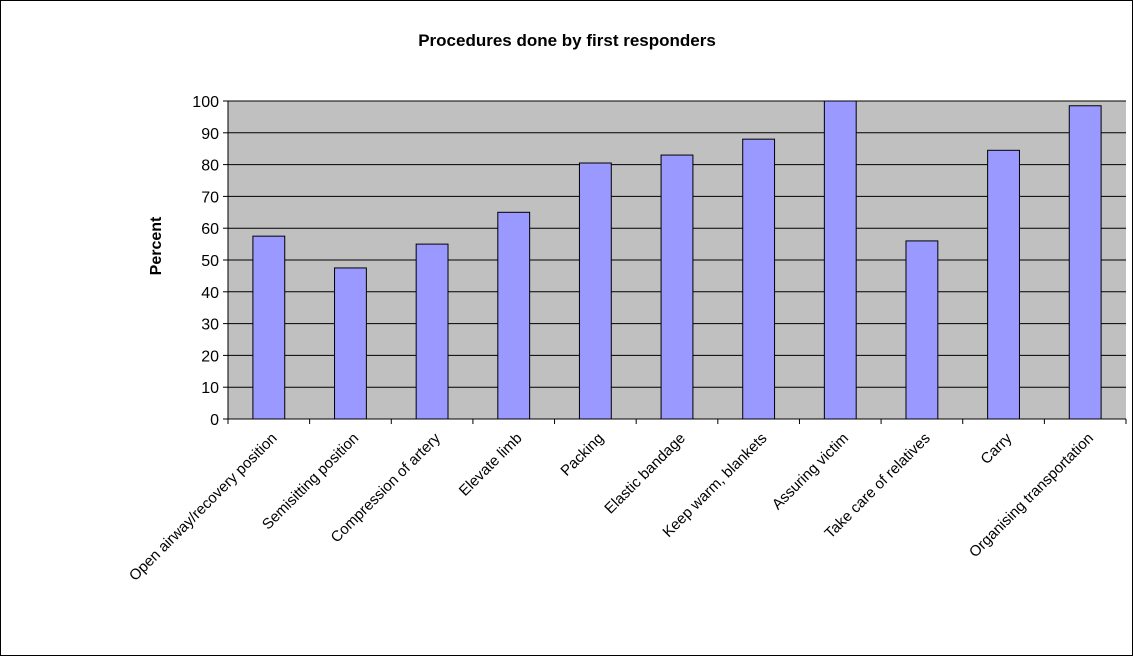 This screenshot has height=656, width=1133. Describe the element at coordinates (210, 388) in the screenshot. I see `y-tick-label: 10` at that location.